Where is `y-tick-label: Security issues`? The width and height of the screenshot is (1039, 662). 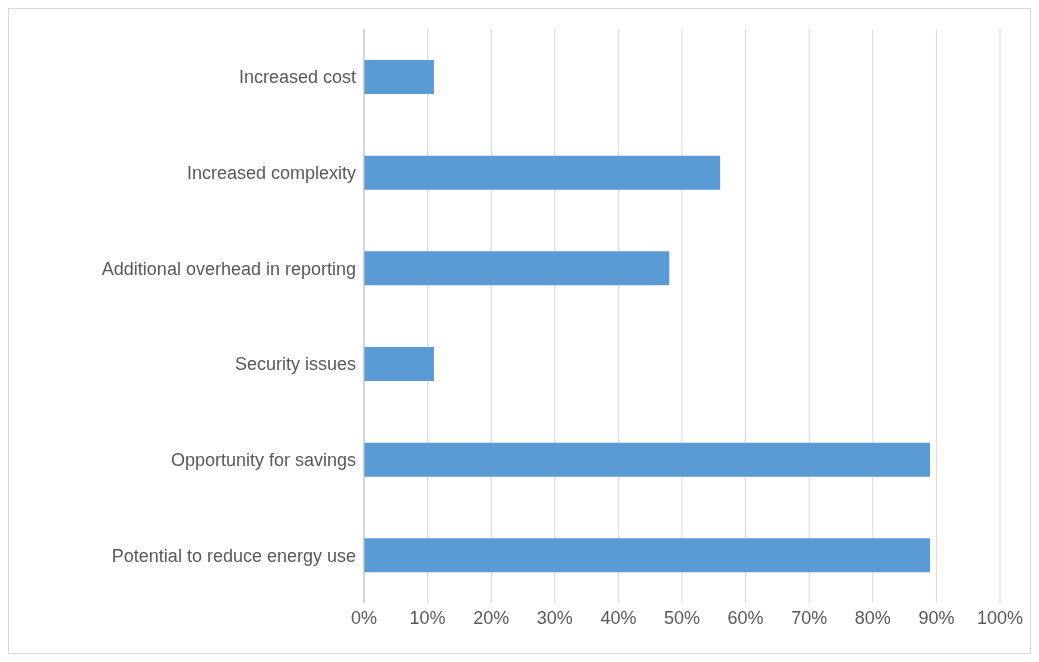 y-tick-label: Security issues is located at coordinates (295, 364).